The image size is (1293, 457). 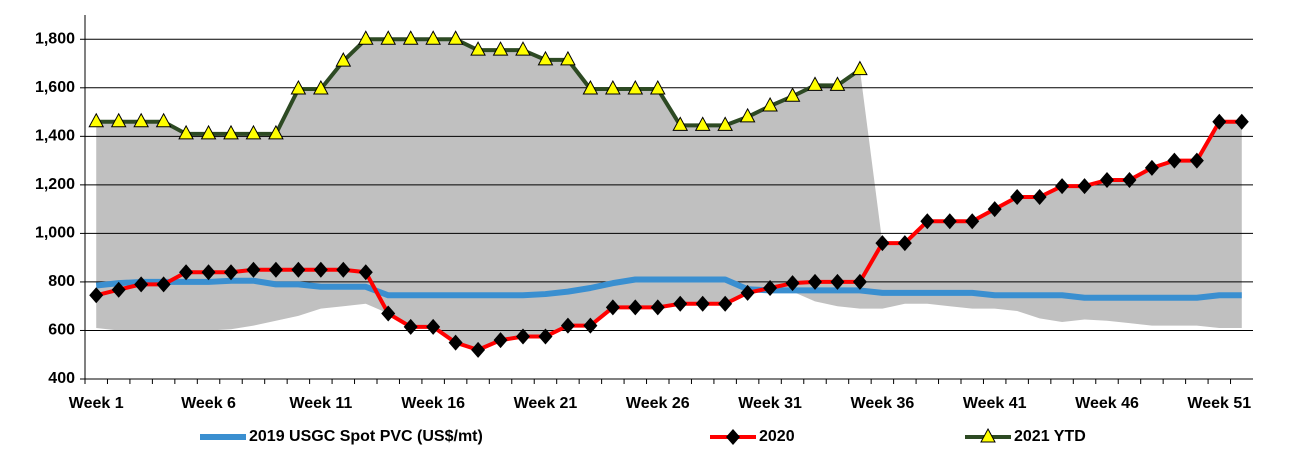 I want to click on x-tick-label: Week 46, so click(x=1107, y=403).